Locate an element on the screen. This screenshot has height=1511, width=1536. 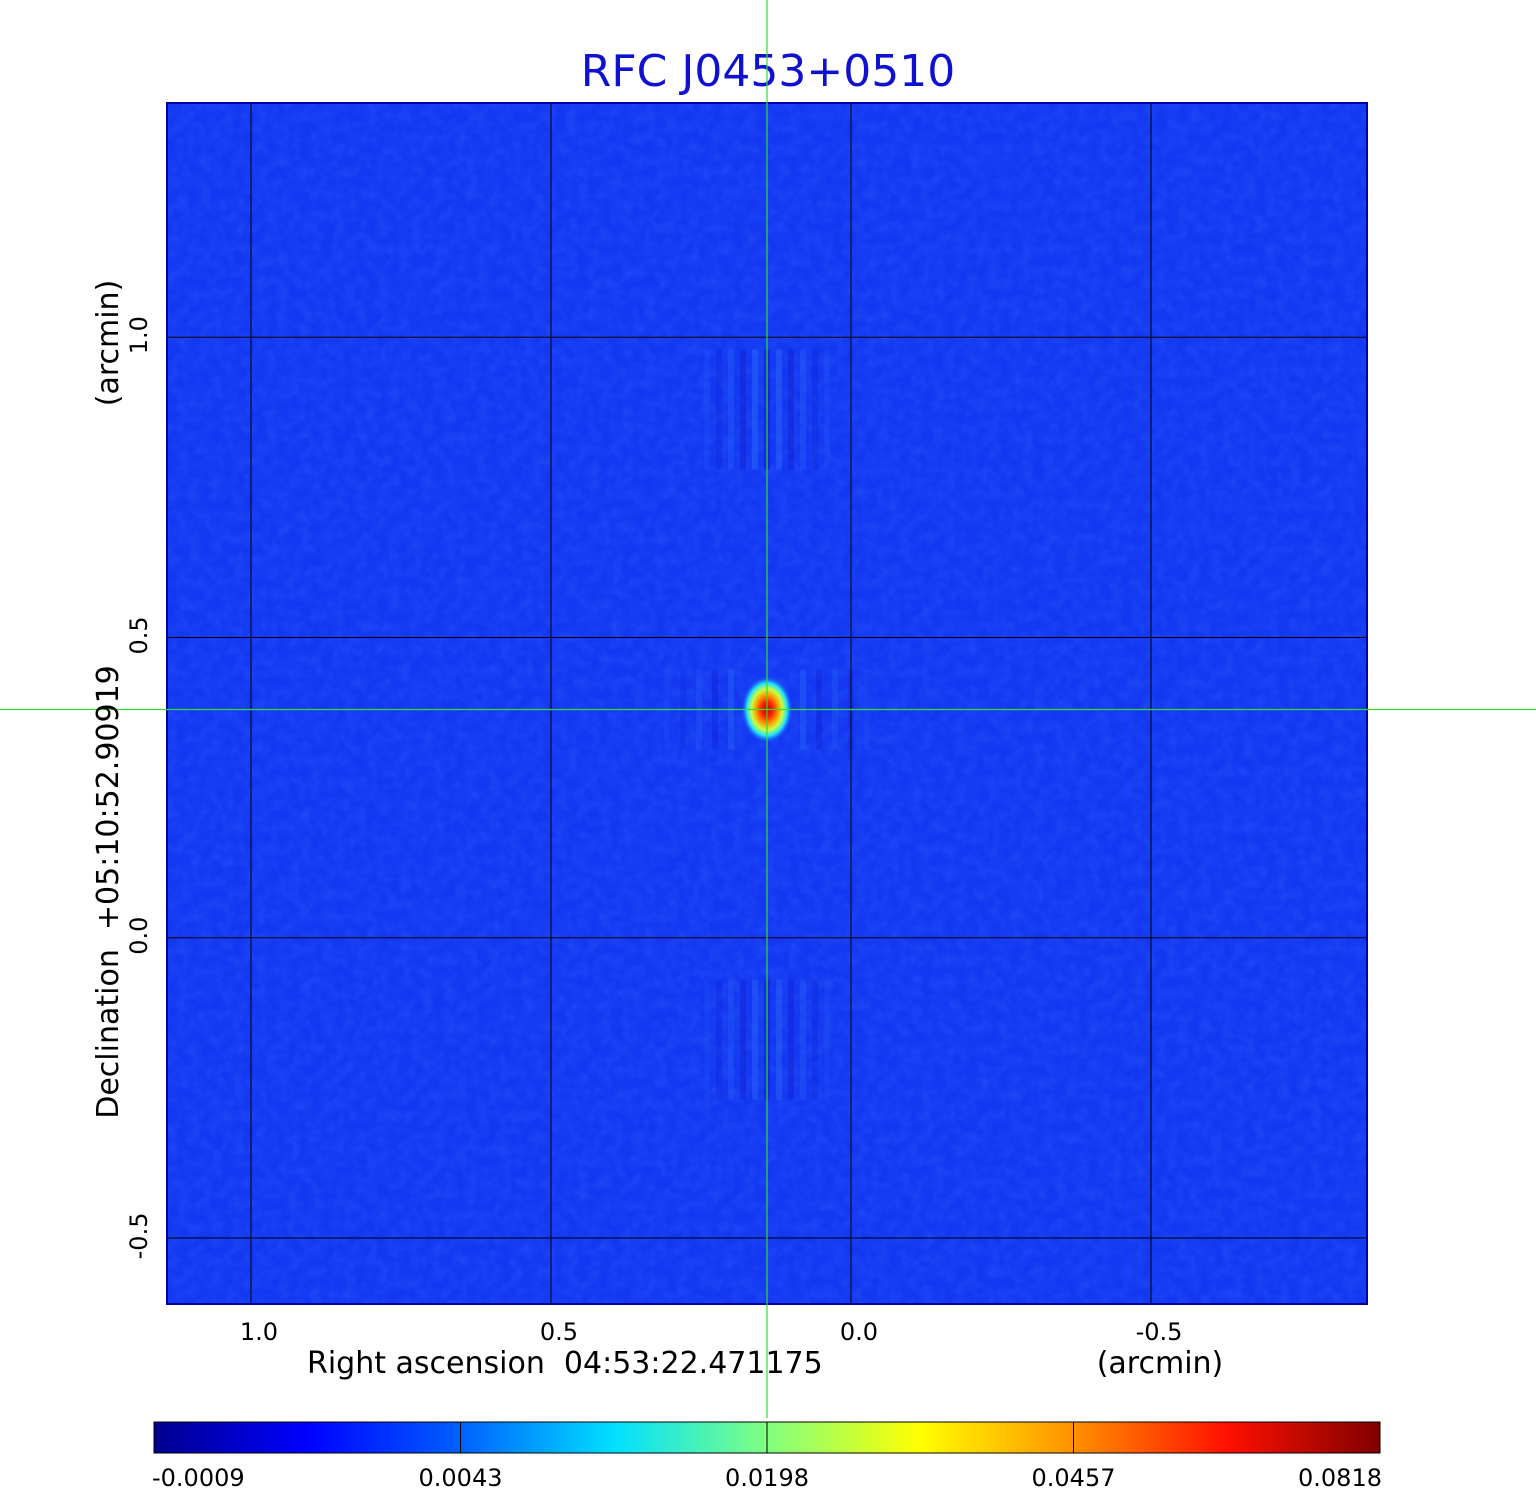
x-axis-unit: (arcmin) is located at coordinates (1160, 1363).